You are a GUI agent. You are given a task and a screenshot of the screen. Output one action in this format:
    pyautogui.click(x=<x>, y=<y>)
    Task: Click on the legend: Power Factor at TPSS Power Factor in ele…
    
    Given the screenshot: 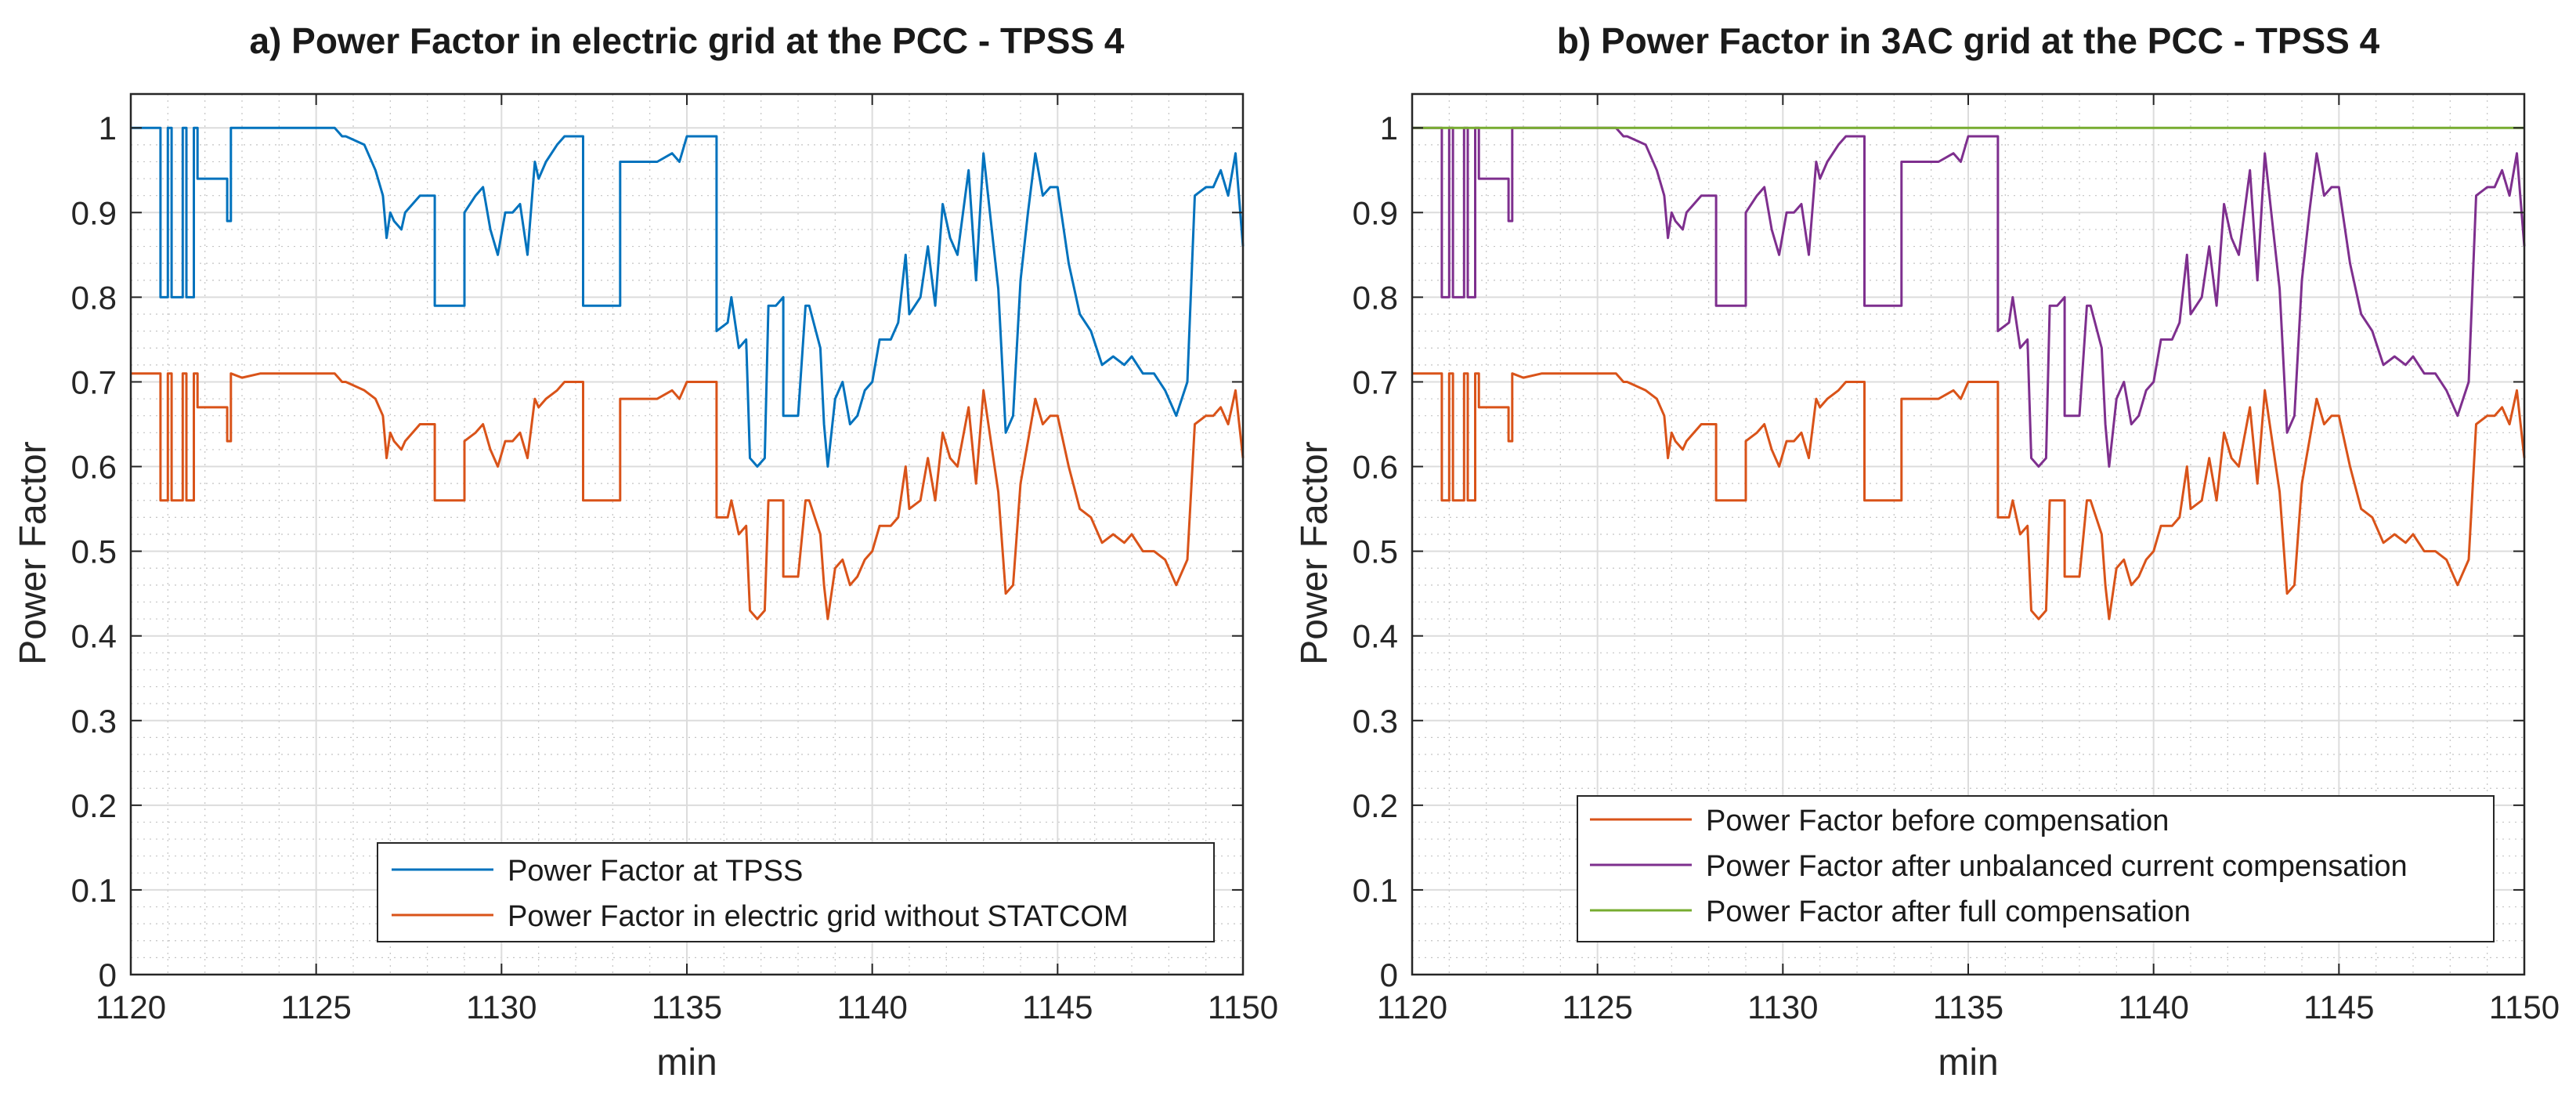 What is the action you would take?
    pyautogui.click(x=796, y=892)
    